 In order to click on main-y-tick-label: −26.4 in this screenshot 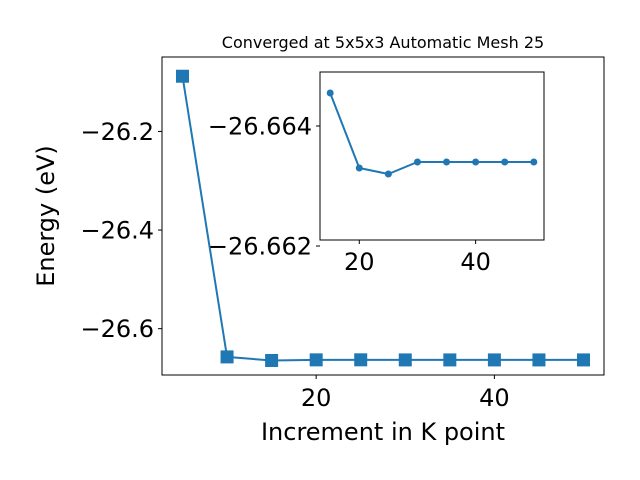, I will do `click(117, 230)`.